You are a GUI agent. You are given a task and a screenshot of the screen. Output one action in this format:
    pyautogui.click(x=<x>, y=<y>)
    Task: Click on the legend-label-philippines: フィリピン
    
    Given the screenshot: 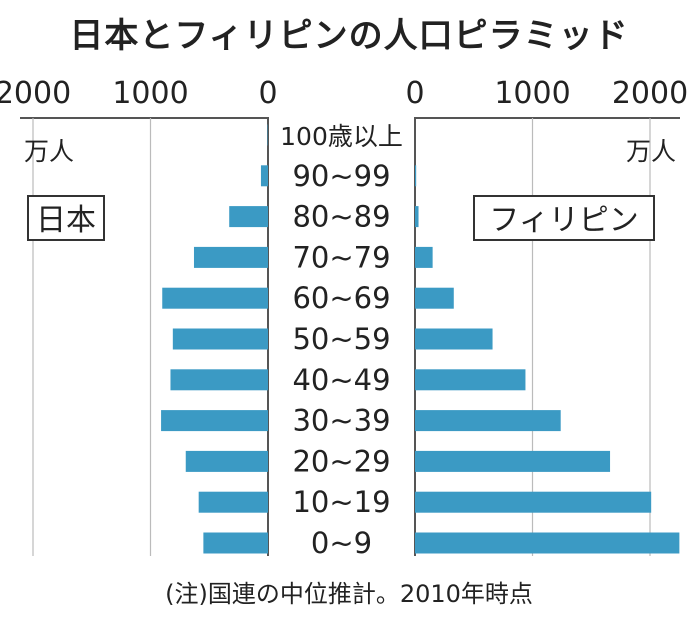 What is the action you would take?
    pyautogui.click(x=563, y=220)
    